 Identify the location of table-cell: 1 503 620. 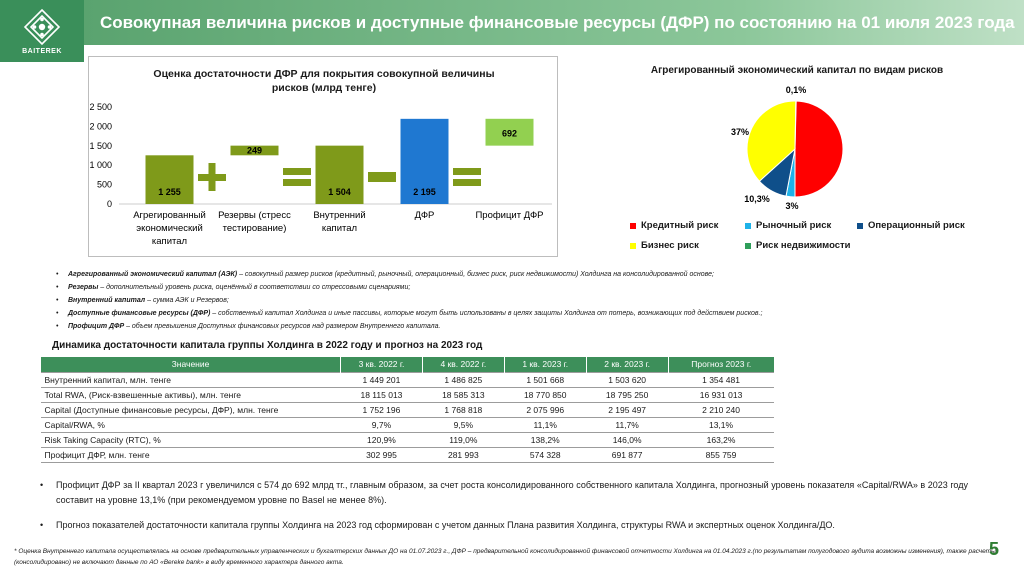
(627, 379).